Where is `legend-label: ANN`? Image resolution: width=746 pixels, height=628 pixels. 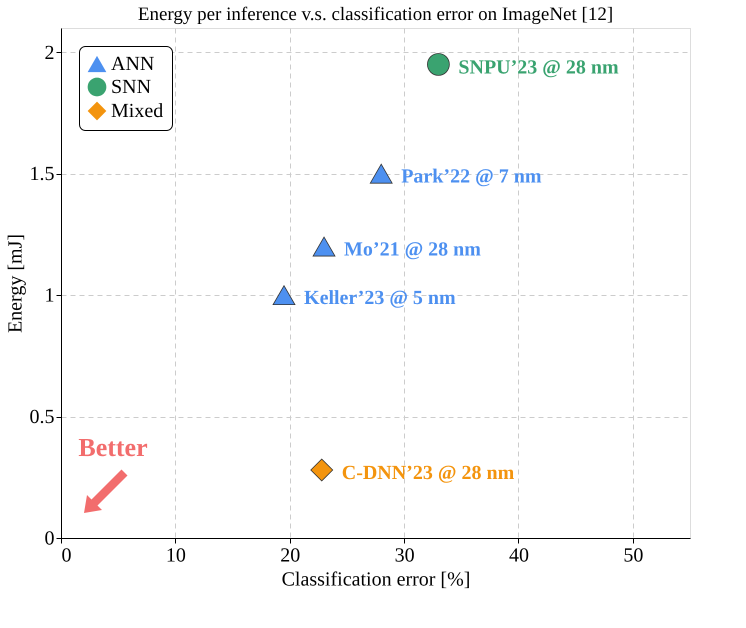
legend-label: ANN is located at coordinates (132, 64).